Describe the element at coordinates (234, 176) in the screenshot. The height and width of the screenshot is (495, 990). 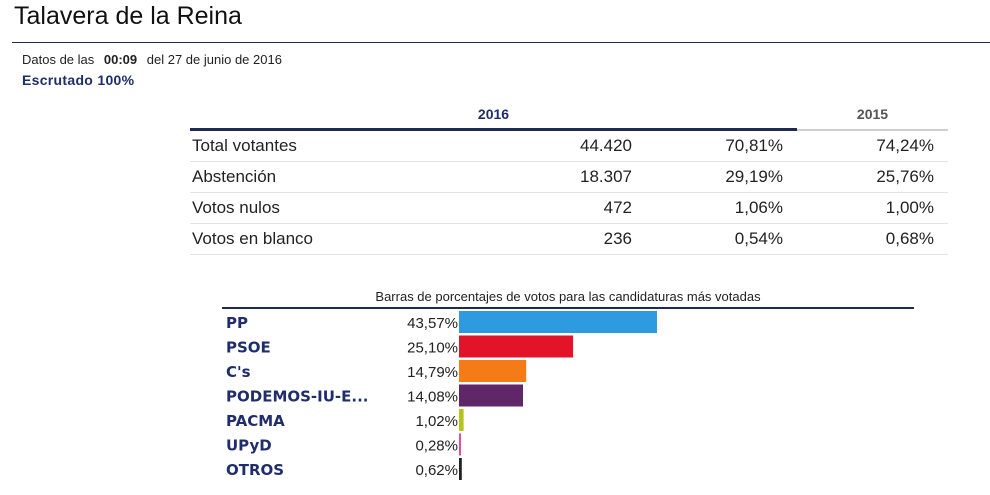
I see `row-label: Abstención` at that location.